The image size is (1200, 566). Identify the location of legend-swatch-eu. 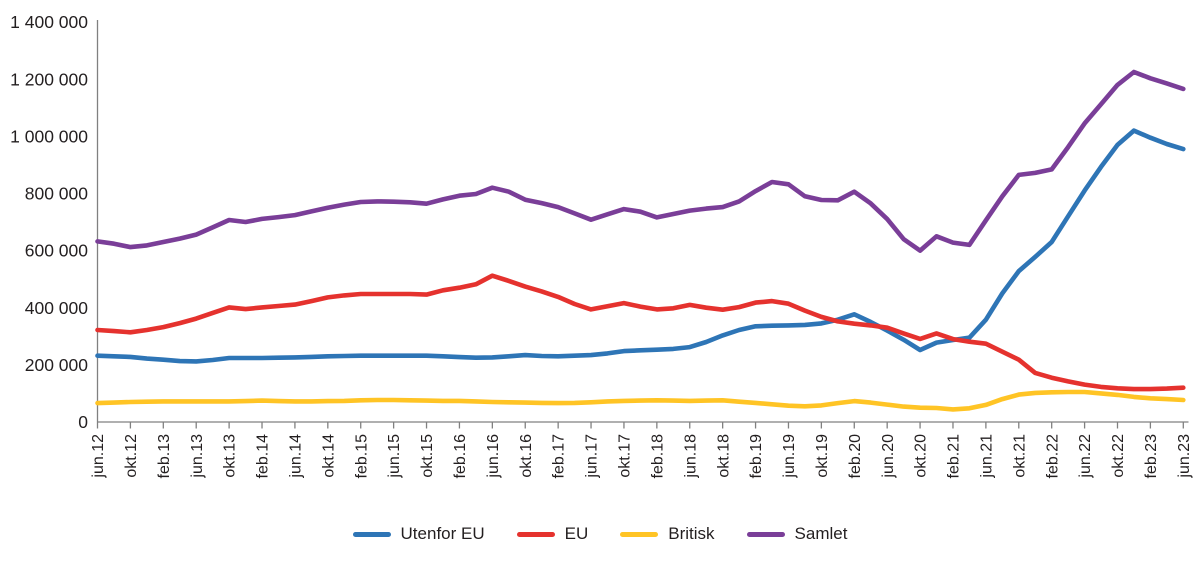
(535, 534).